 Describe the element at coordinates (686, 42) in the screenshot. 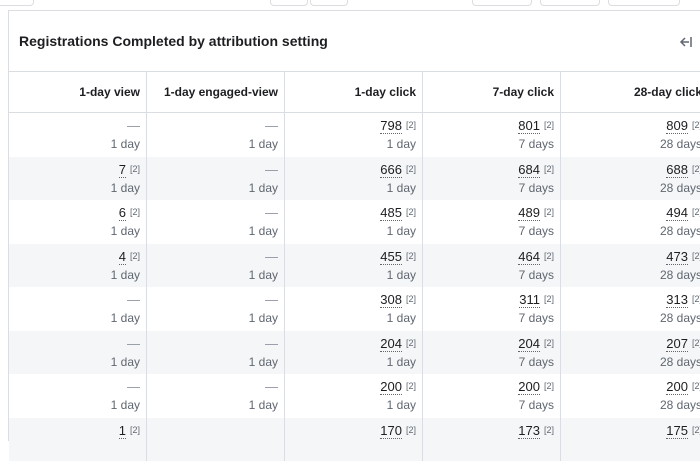

I see `collapse-right-icon` at that location.